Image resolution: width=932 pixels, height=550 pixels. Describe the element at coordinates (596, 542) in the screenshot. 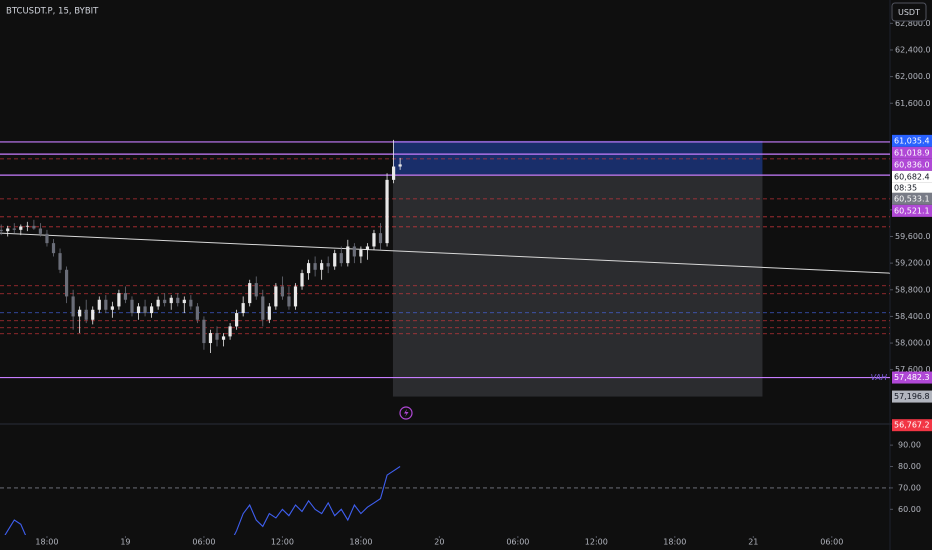

I see `x-tick-label: 12:00` at that location.